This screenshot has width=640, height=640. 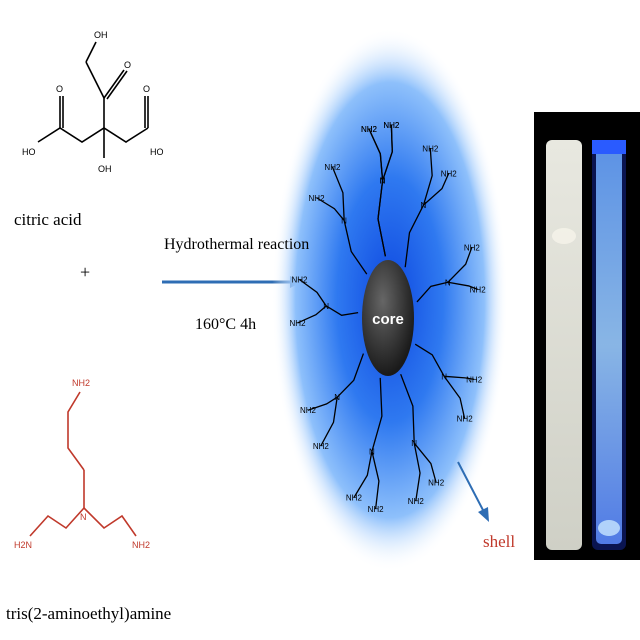 I want to click on shell-pointer-arrow, so click(x=473, y=491).